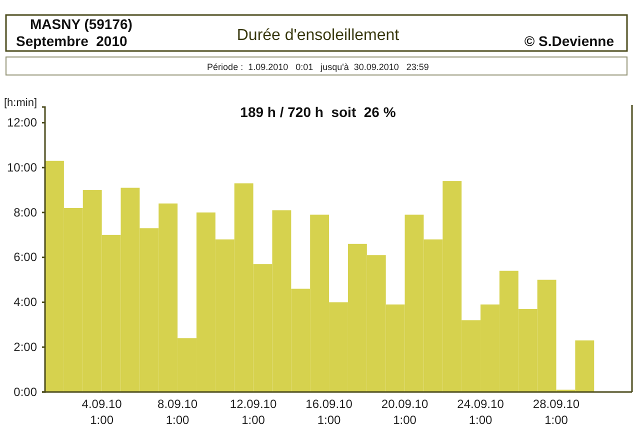 Image resolution: width=640 pixels, height=436 pixels. I want to click on chart-title: Durée d'ensoleillement, so click(318, 35).